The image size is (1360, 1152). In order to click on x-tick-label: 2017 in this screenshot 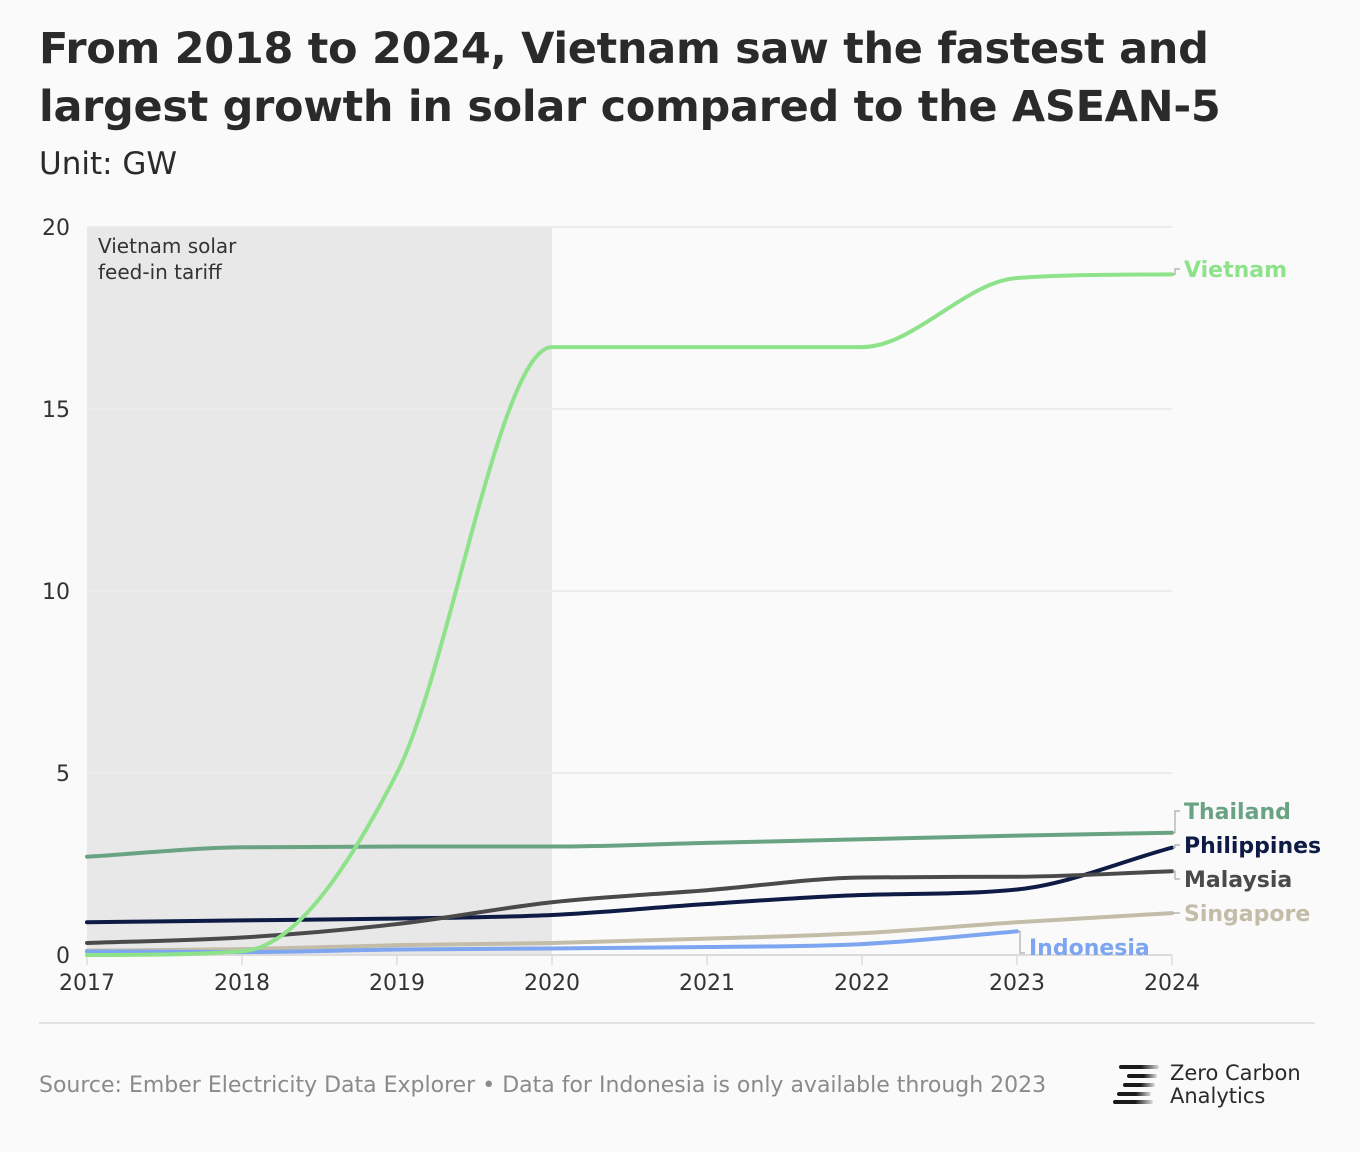, I will do `click(87, 983)`.